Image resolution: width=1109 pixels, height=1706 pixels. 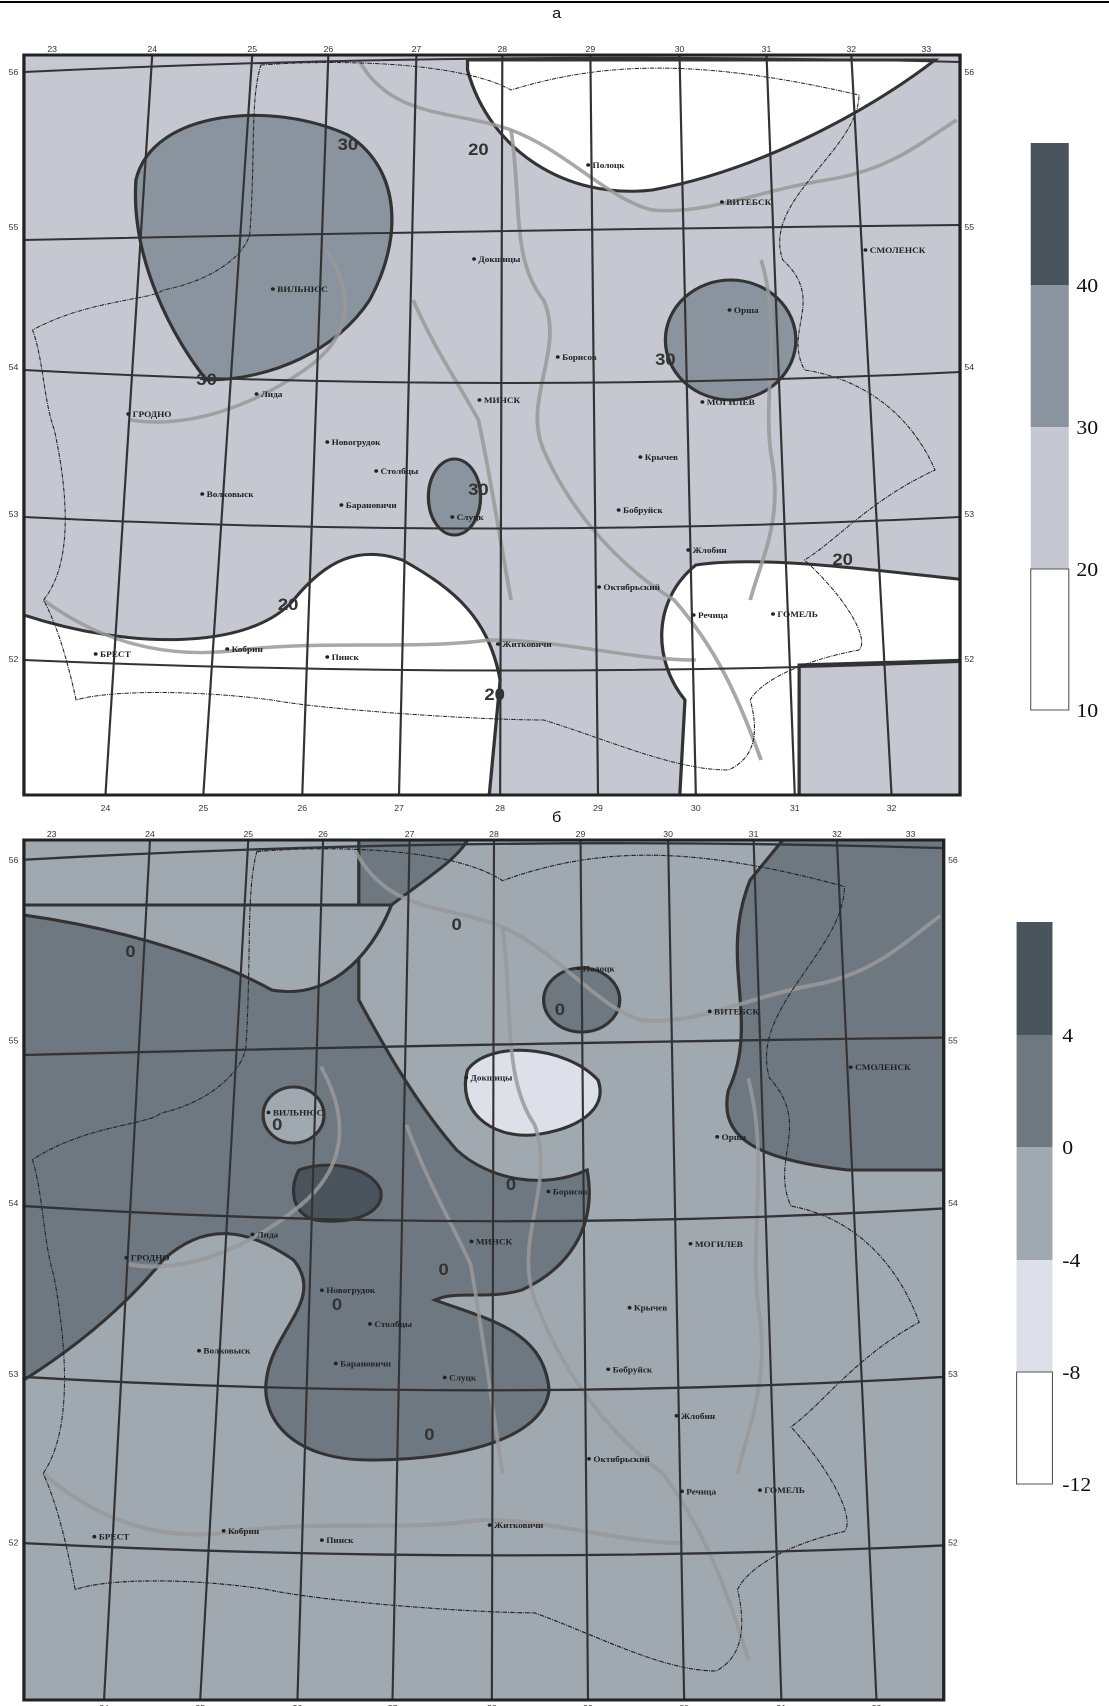 I want to click on legend-label: 0, so click(x=1067, y=1147).